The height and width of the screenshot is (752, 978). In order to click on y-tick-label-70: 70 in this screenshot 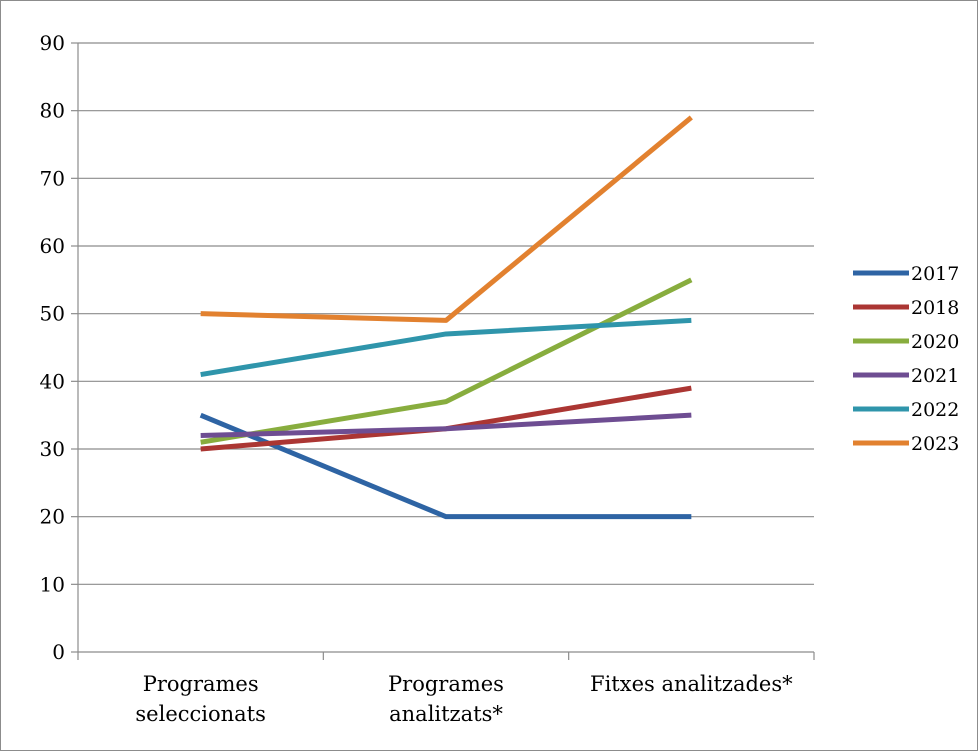, I will do `click(52, 178)`.